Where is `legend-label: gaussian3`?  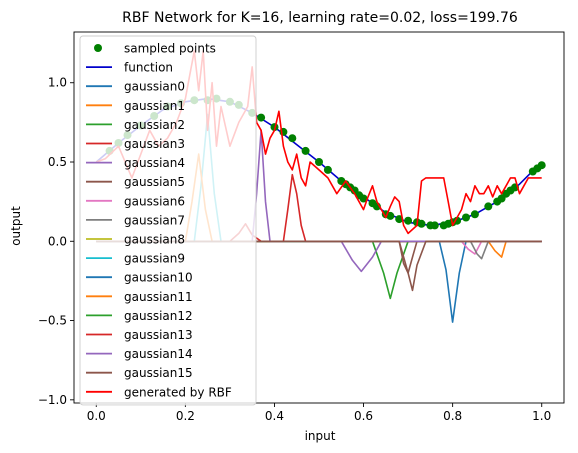 legend-label: gaussian3 is located at coordinates (154, 144).